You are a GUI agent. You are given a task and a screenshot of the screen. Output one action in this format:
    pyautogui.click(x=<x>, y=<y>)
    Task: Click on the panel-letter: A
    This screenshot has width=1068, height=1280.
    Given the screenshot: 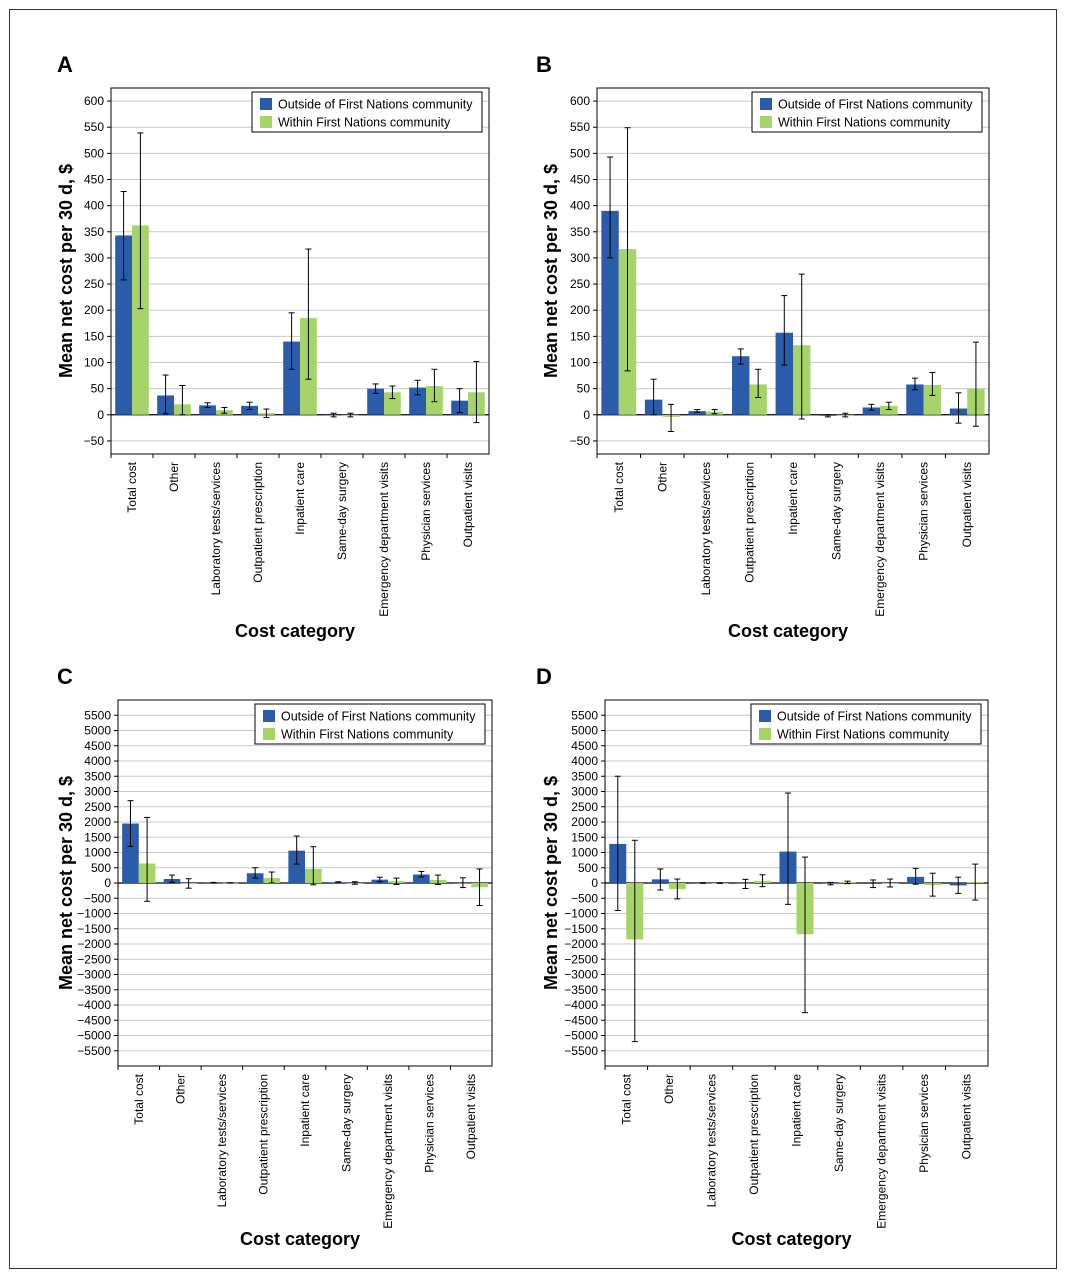 What is the action you would take?
    pyautogui.click(x=65, y=64)
    